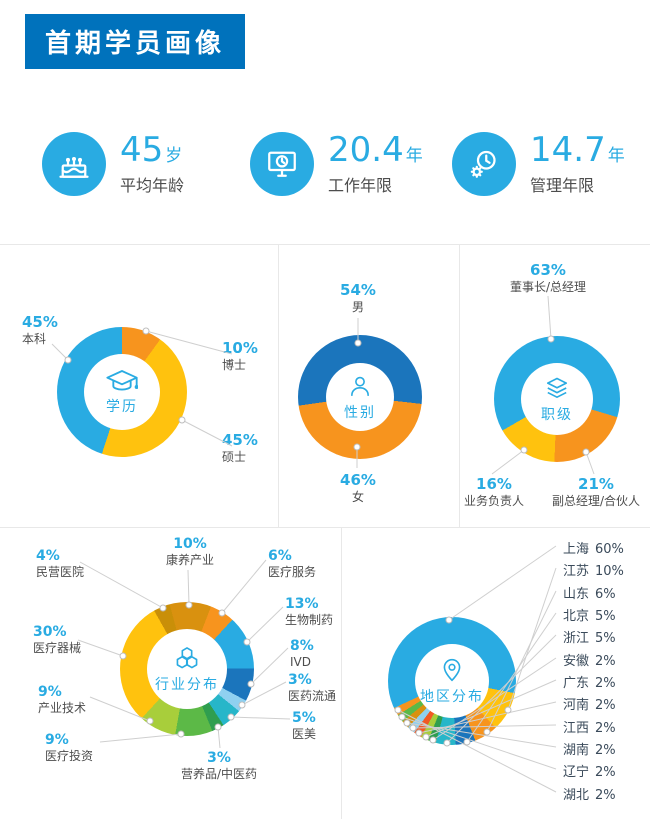 The height and width of the screenshot is (819, 650). Describe the element at coordinates (57, 648) in the screenshot. I see `segment-name: 医疗器械` at that location.